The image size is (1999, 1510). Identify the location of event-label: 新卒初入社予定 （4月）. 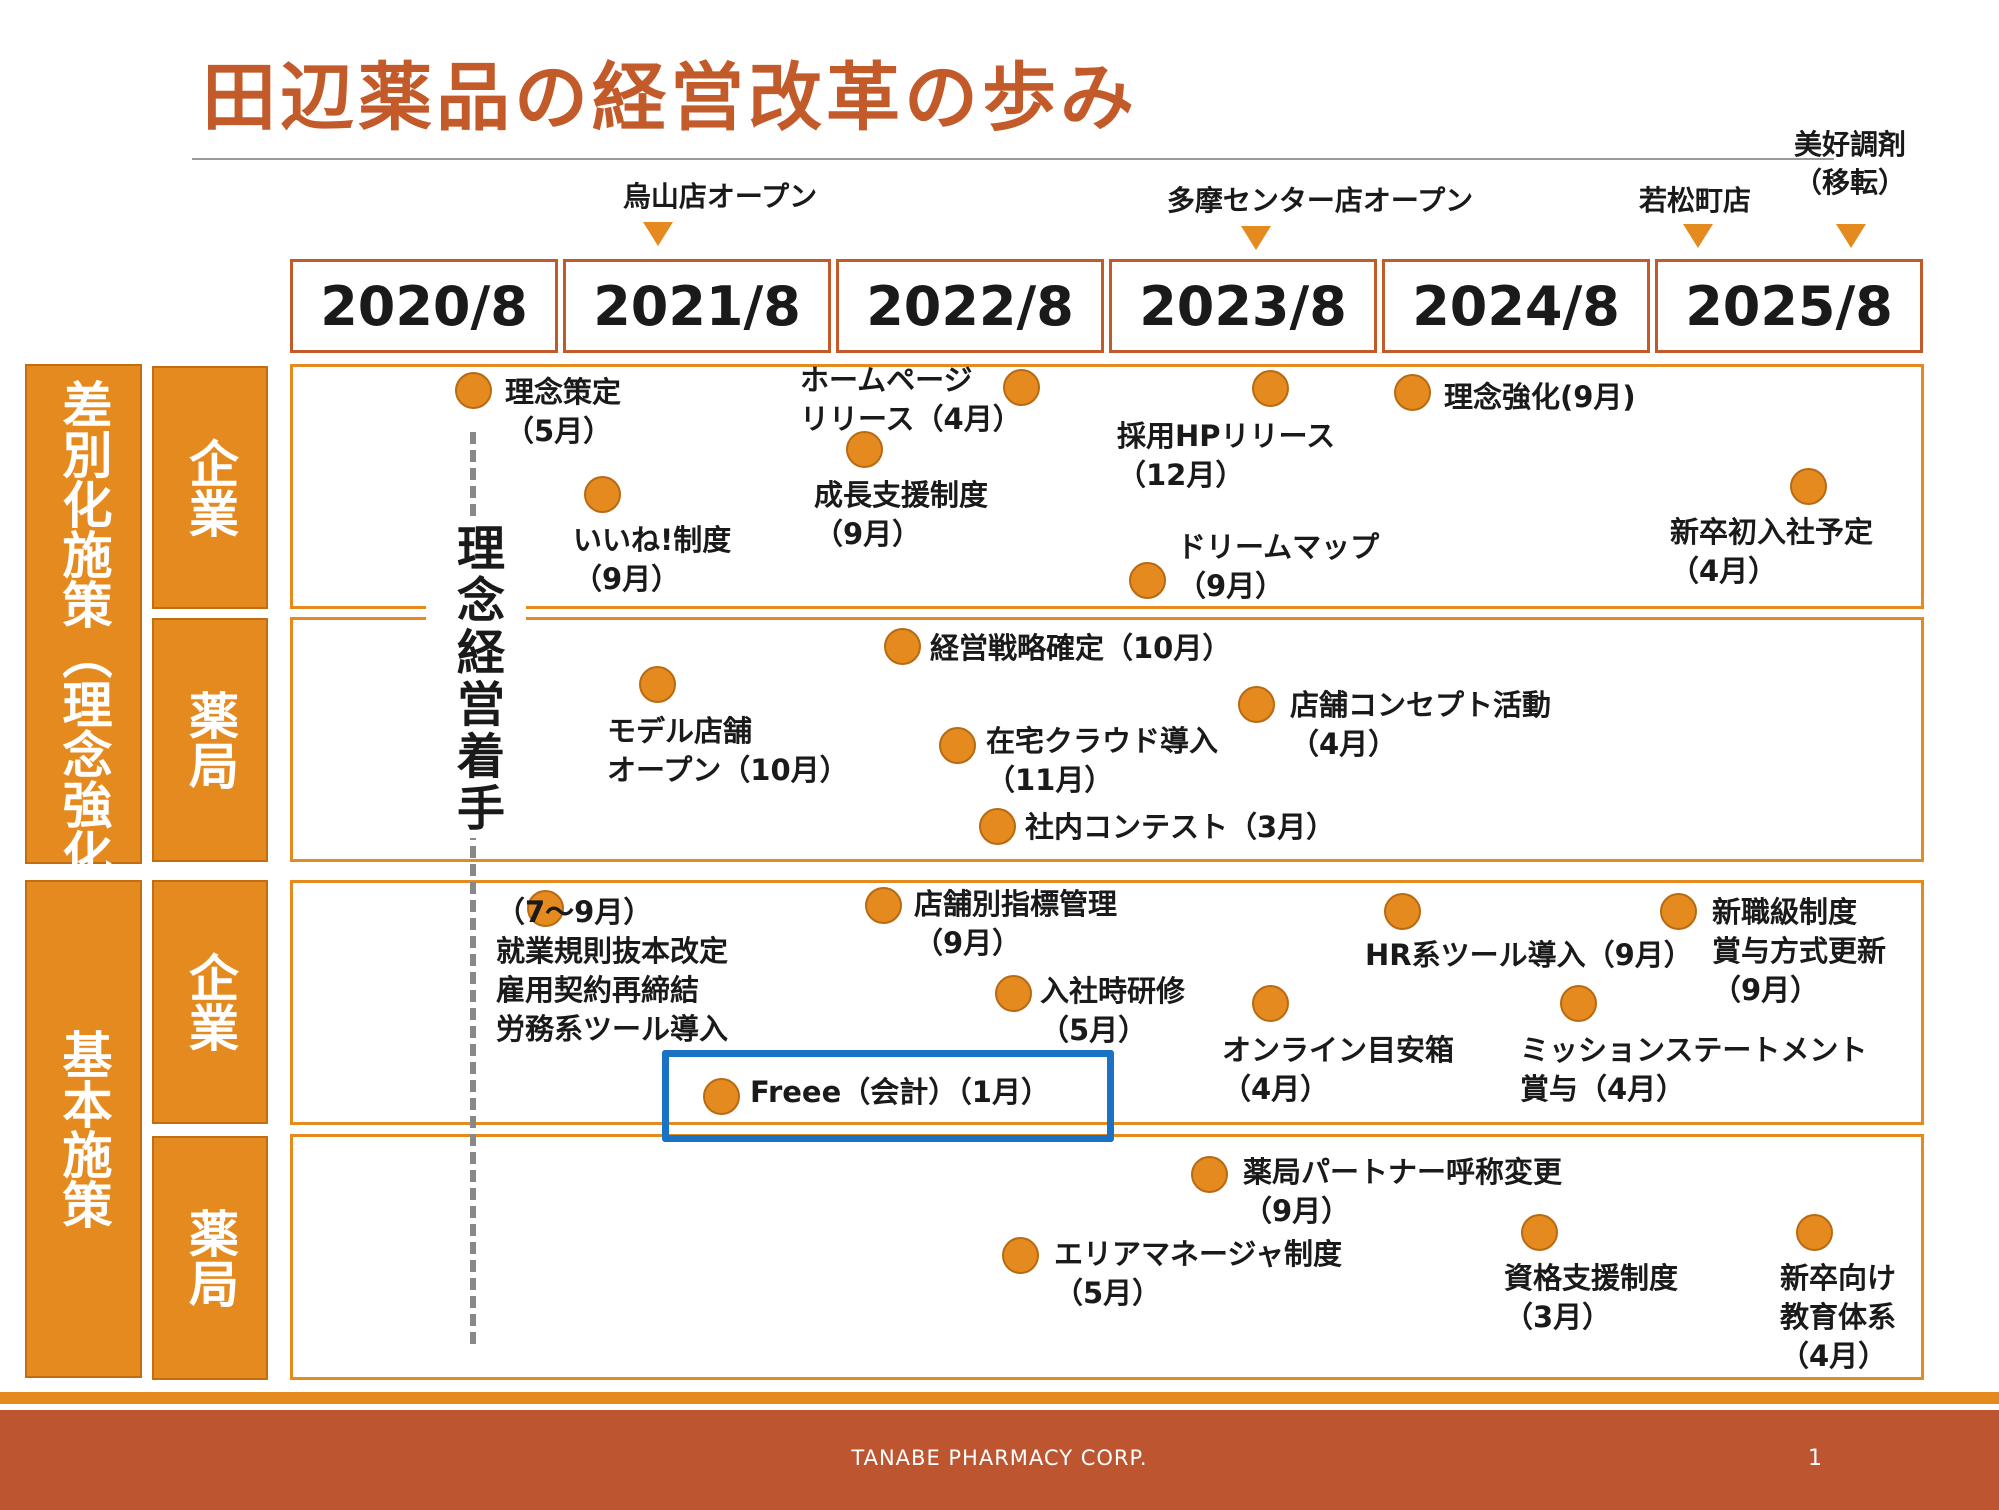
(1772, 551).